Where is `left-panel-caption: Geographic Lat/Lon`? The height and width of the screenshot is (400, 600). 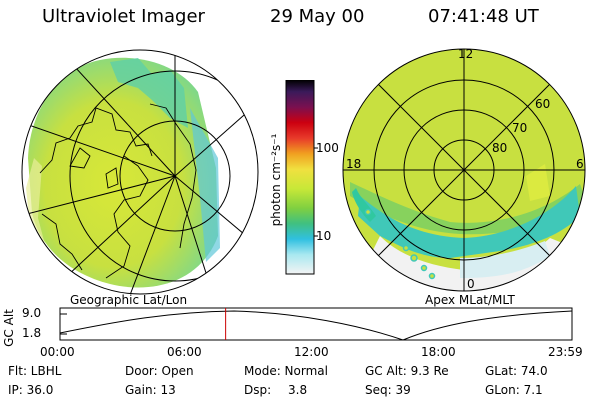 left-panel-caption: Geographic Lat/Lon is located at coordinates (129, 300).